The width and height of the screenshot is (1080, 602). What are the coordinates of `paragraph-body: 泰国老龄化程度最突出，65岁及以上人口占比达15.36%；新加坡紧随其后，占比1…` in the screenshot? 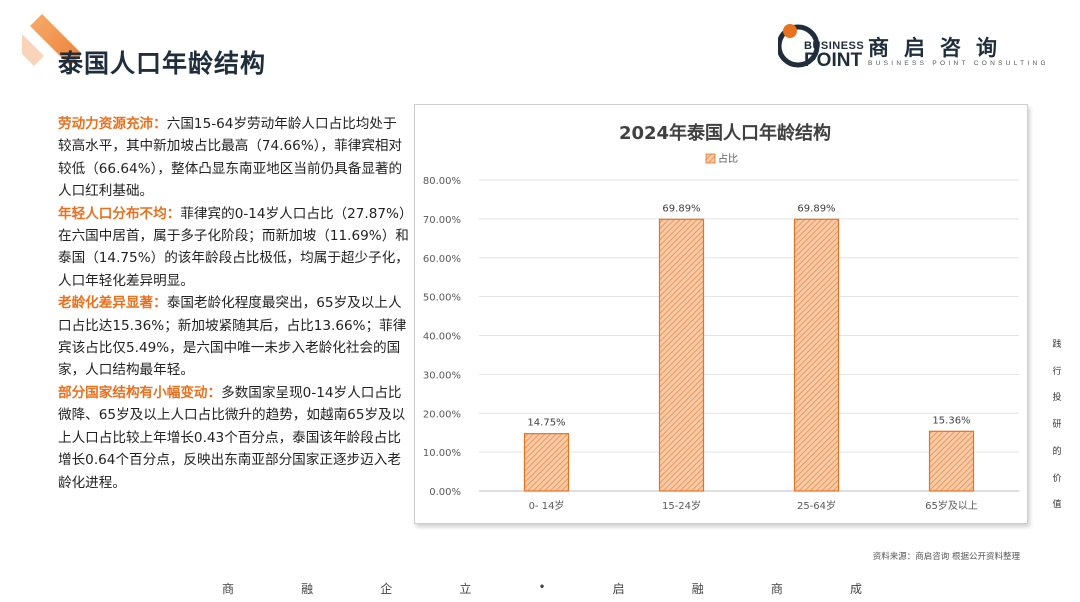 It's located at (232, 337).